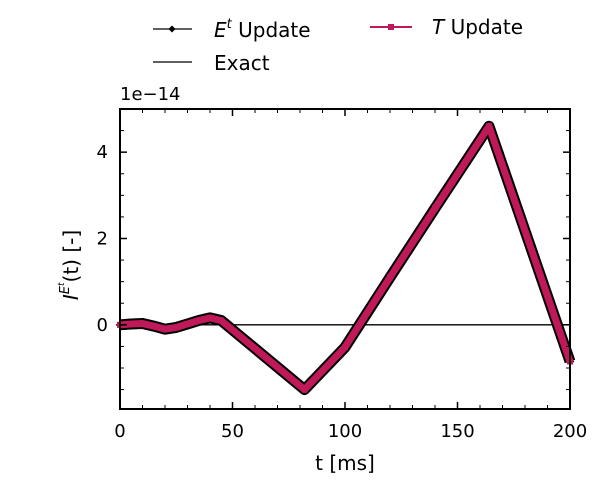  What do you see at coordinates (242, 63) in the screenshot?
I see `legend-label-exact: Exact` at bounding box center [242, 63].